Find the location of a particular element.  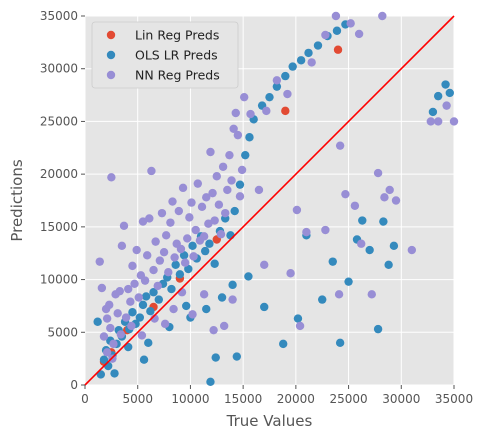

y-tick-label: 20000 is located at coordinates (59, 174).